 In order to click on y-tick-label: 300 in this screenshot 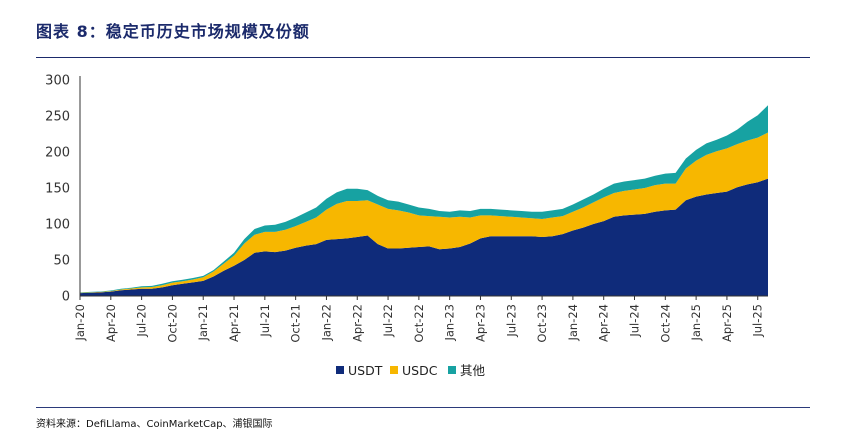, I will do `click(57, 81)`.